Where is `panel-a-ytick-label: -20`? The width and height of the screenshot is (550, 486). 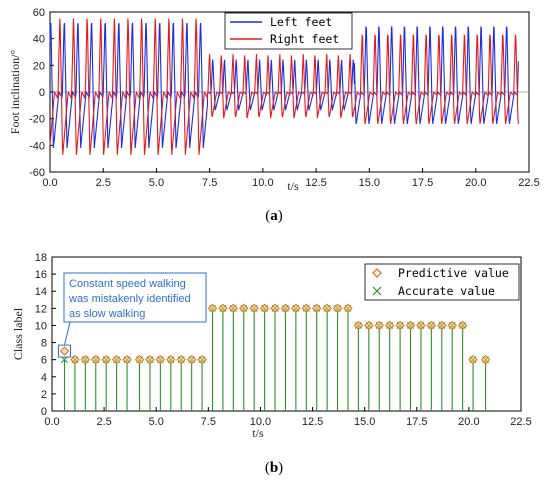 panel-a-ytick-label: -20 is located at coordinates (37, 120).